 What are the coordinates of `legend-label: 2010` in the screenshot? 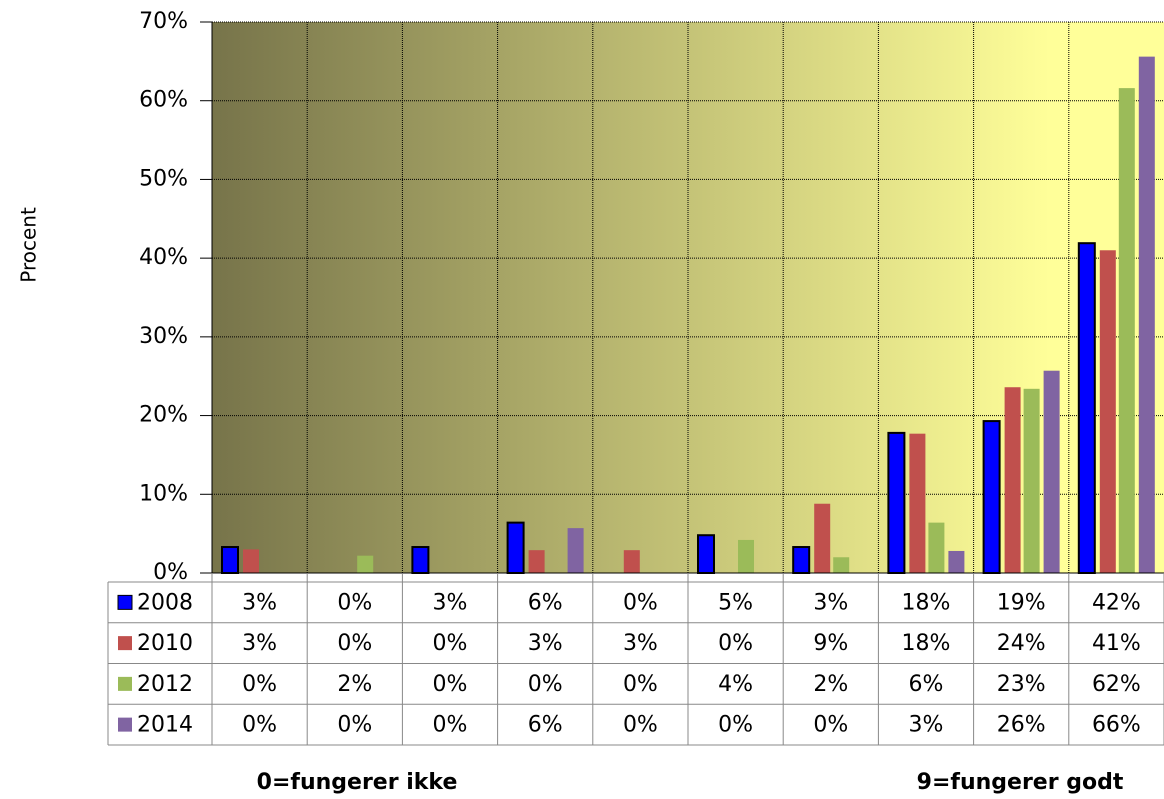 It's located at (165, 643).